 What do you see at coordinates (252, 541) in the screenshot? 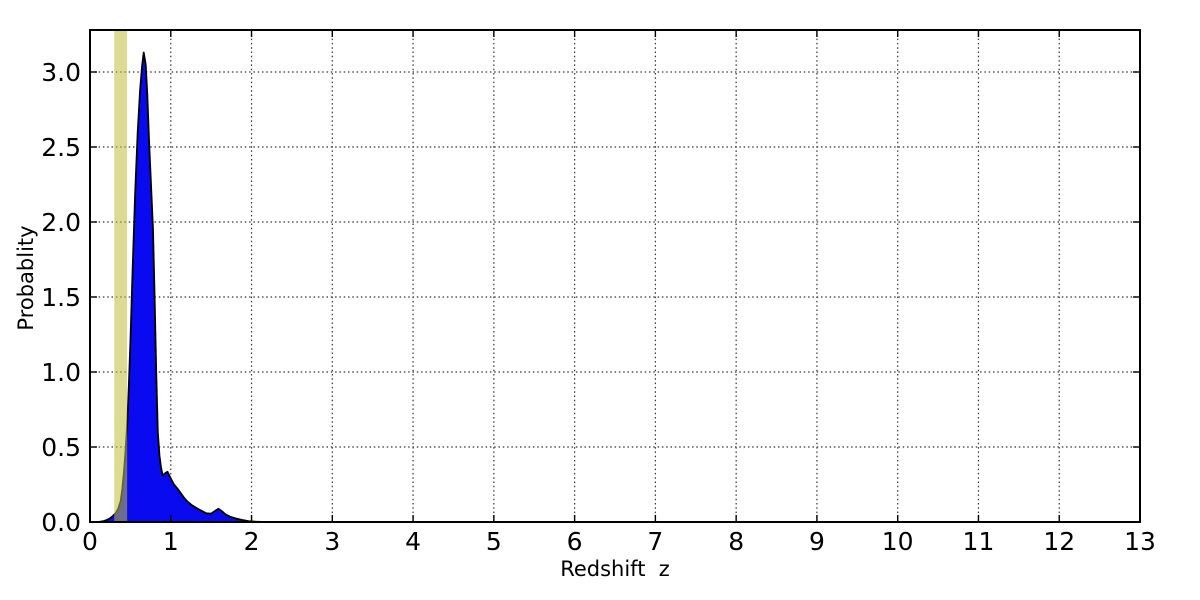
I see `x-tick-label: 2` at bounding box center [252, 541].